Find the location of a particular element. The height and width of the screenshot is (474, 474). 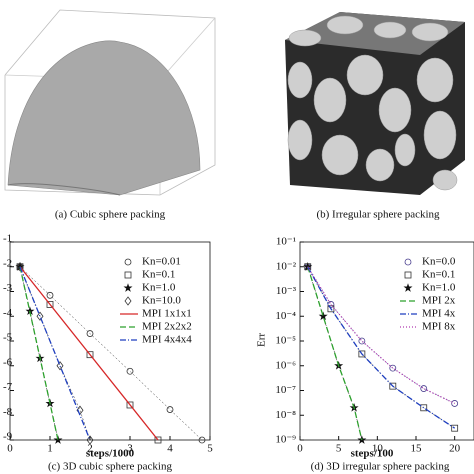

x-tick-label: 1 is located at coordinates (50, 449).